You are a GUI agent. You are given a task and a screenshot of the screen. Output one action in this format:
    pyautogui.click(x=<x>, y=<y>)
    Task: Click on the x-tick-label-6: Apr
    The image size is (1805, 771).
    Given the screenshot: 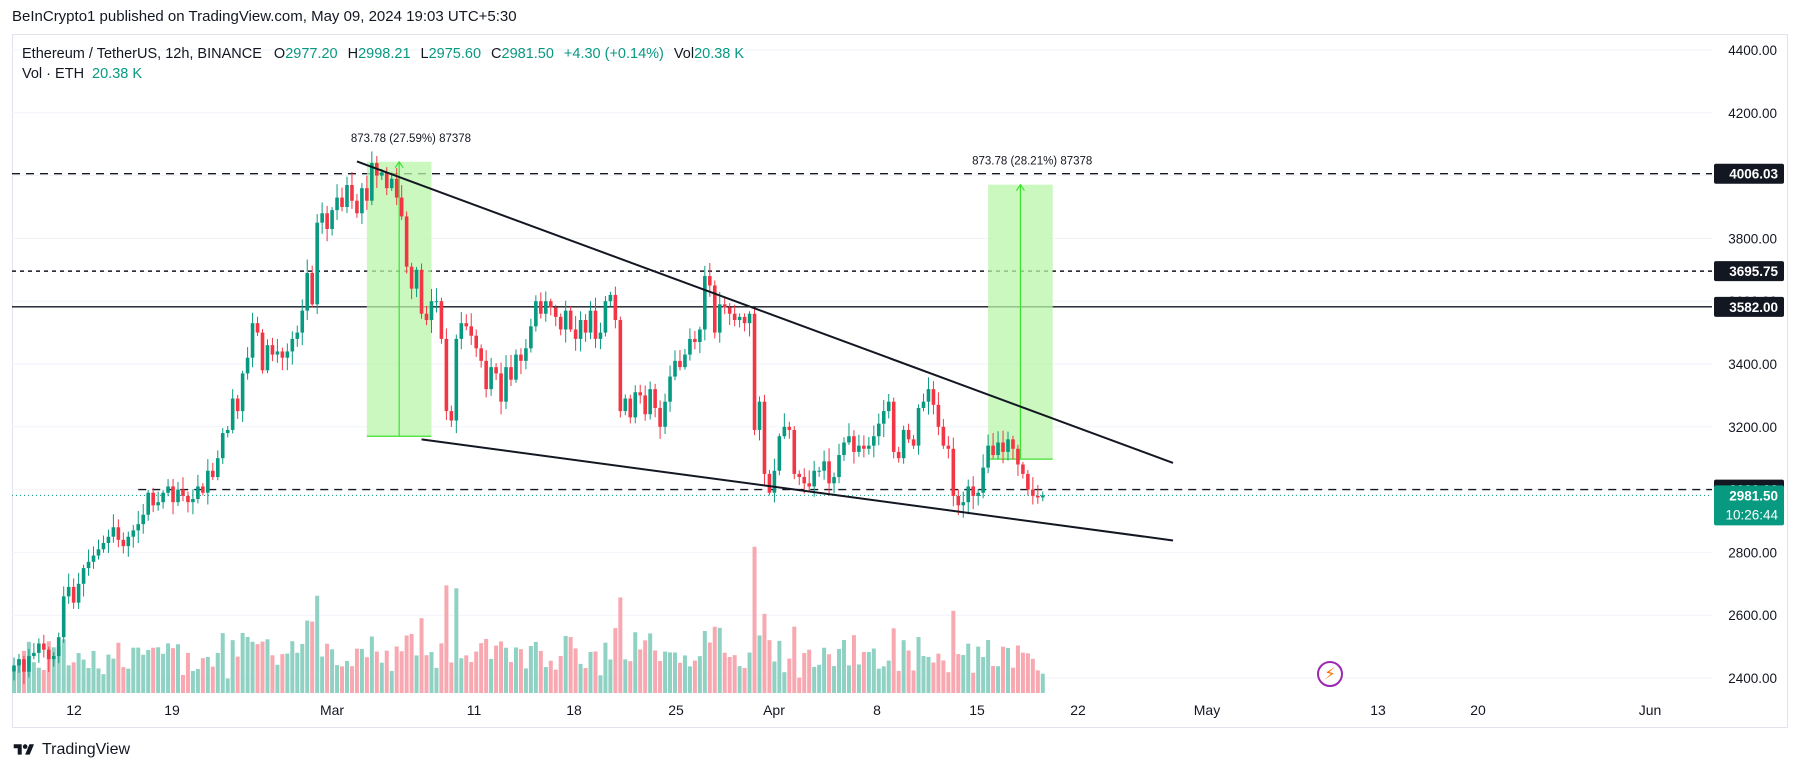 What is the action you would take?
    pyautogui.click(x=774, y=710)
    